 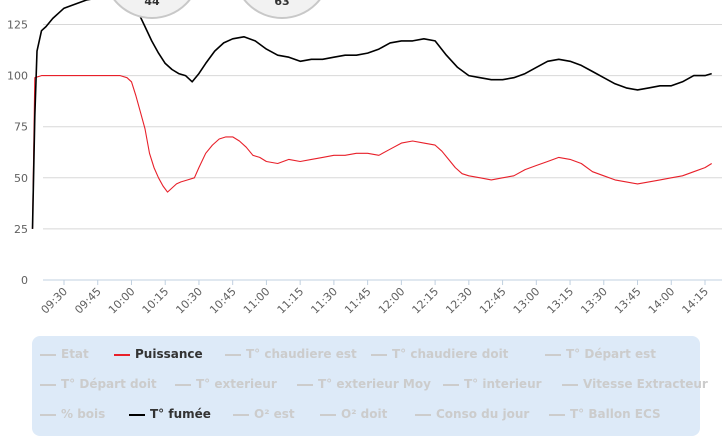 I want to click on legend-label: Etat, so click(x=75, y=354).